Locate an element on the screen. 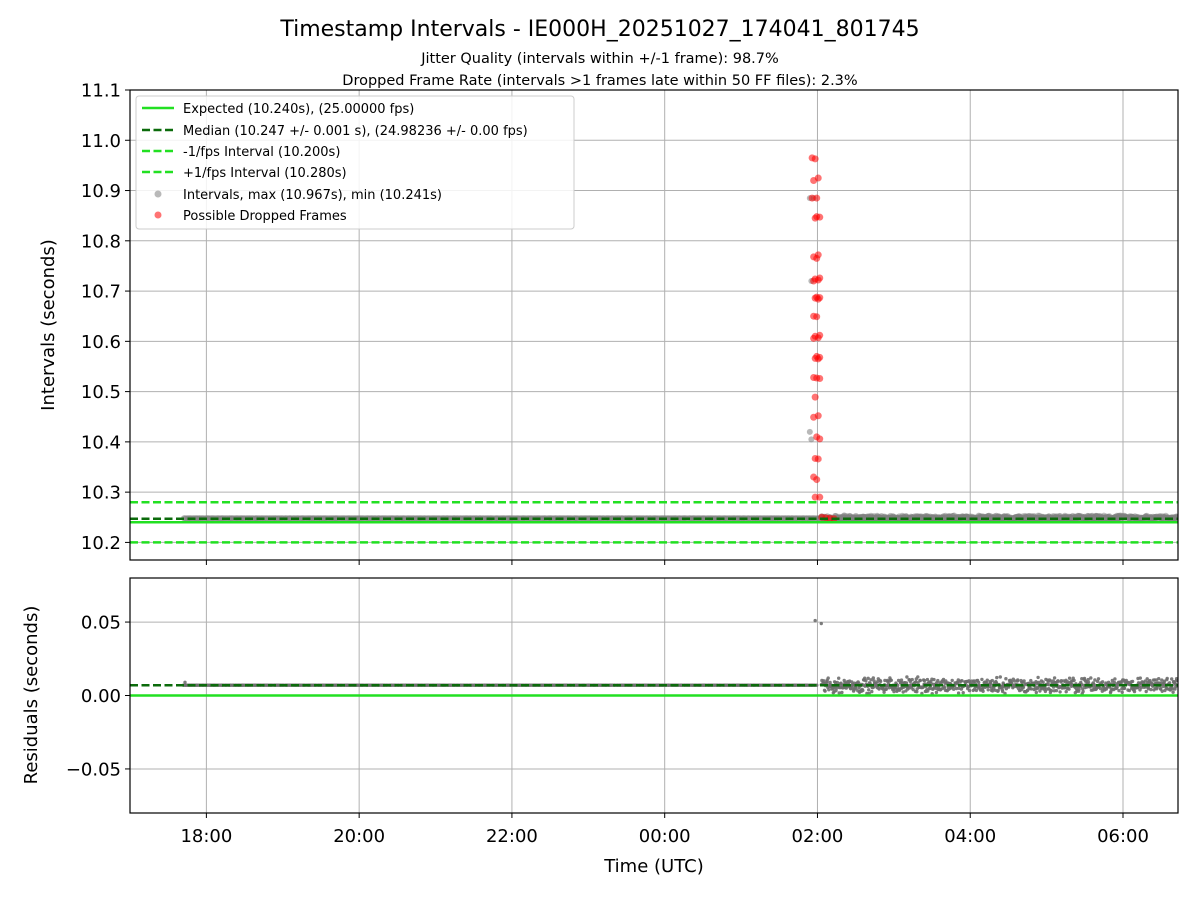 The width and height of the screenshot is (1200, 904). y-tick-label: 10.5 is located at coordinates (101, 392).